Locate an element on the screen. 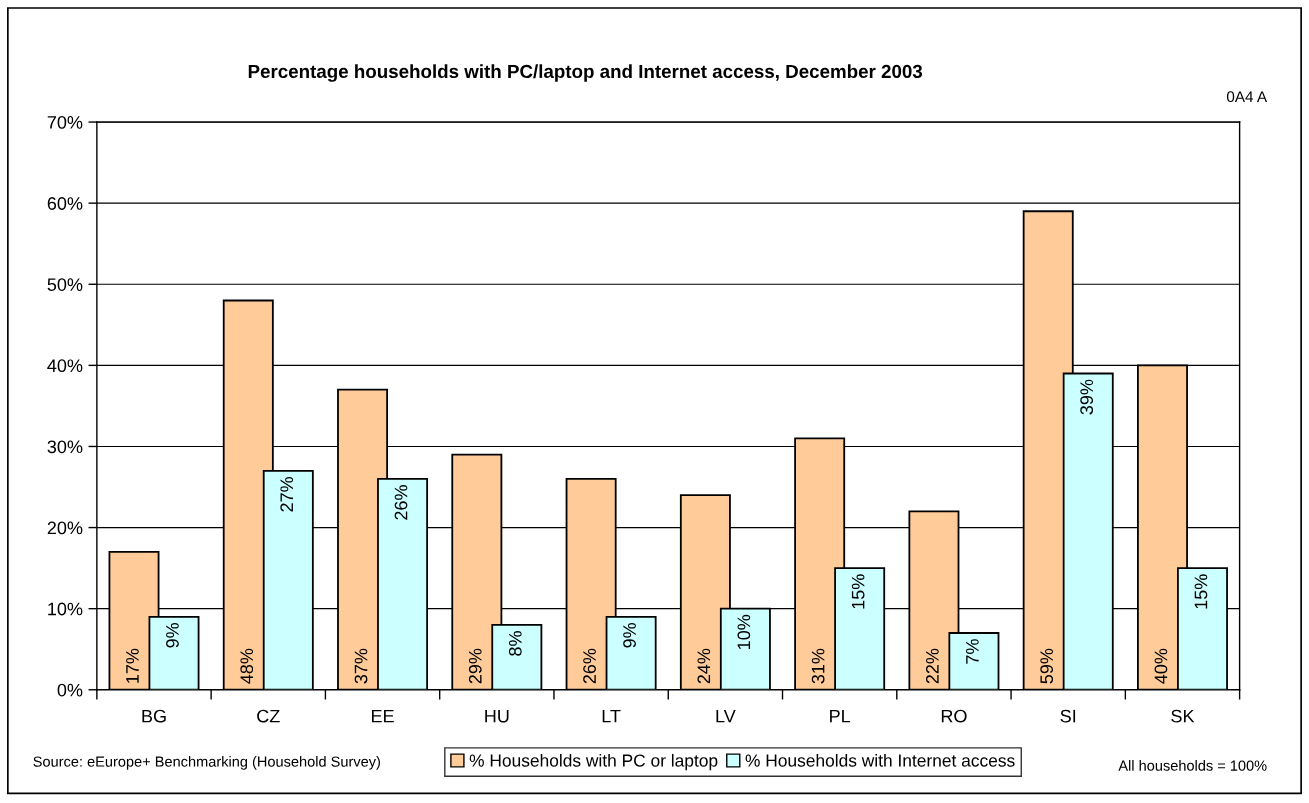 Image resolution: width=1309 pixels, height=803 pixels. y-tick-label: 60% is located at coordinates (65, 203).